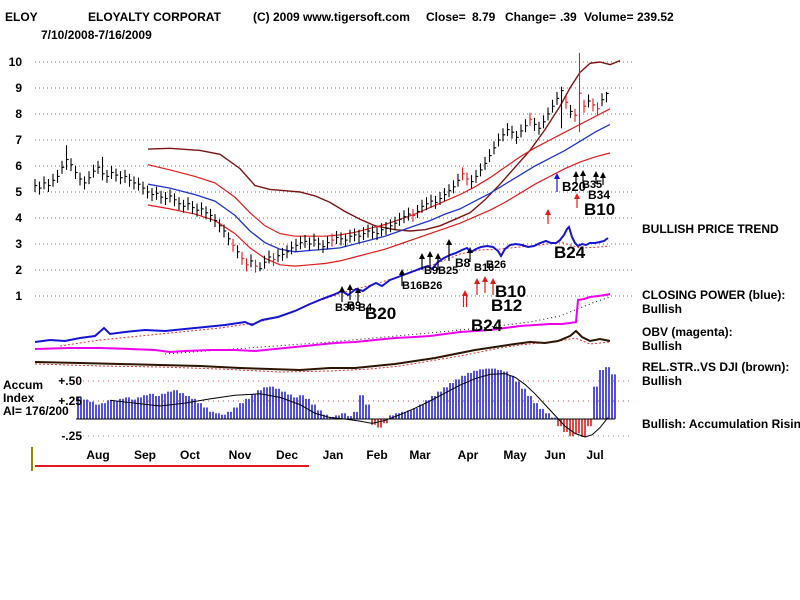  Describe the element at coordinates (18, 296) in the screenshot. I see `price-axis-label: 1` at that location.